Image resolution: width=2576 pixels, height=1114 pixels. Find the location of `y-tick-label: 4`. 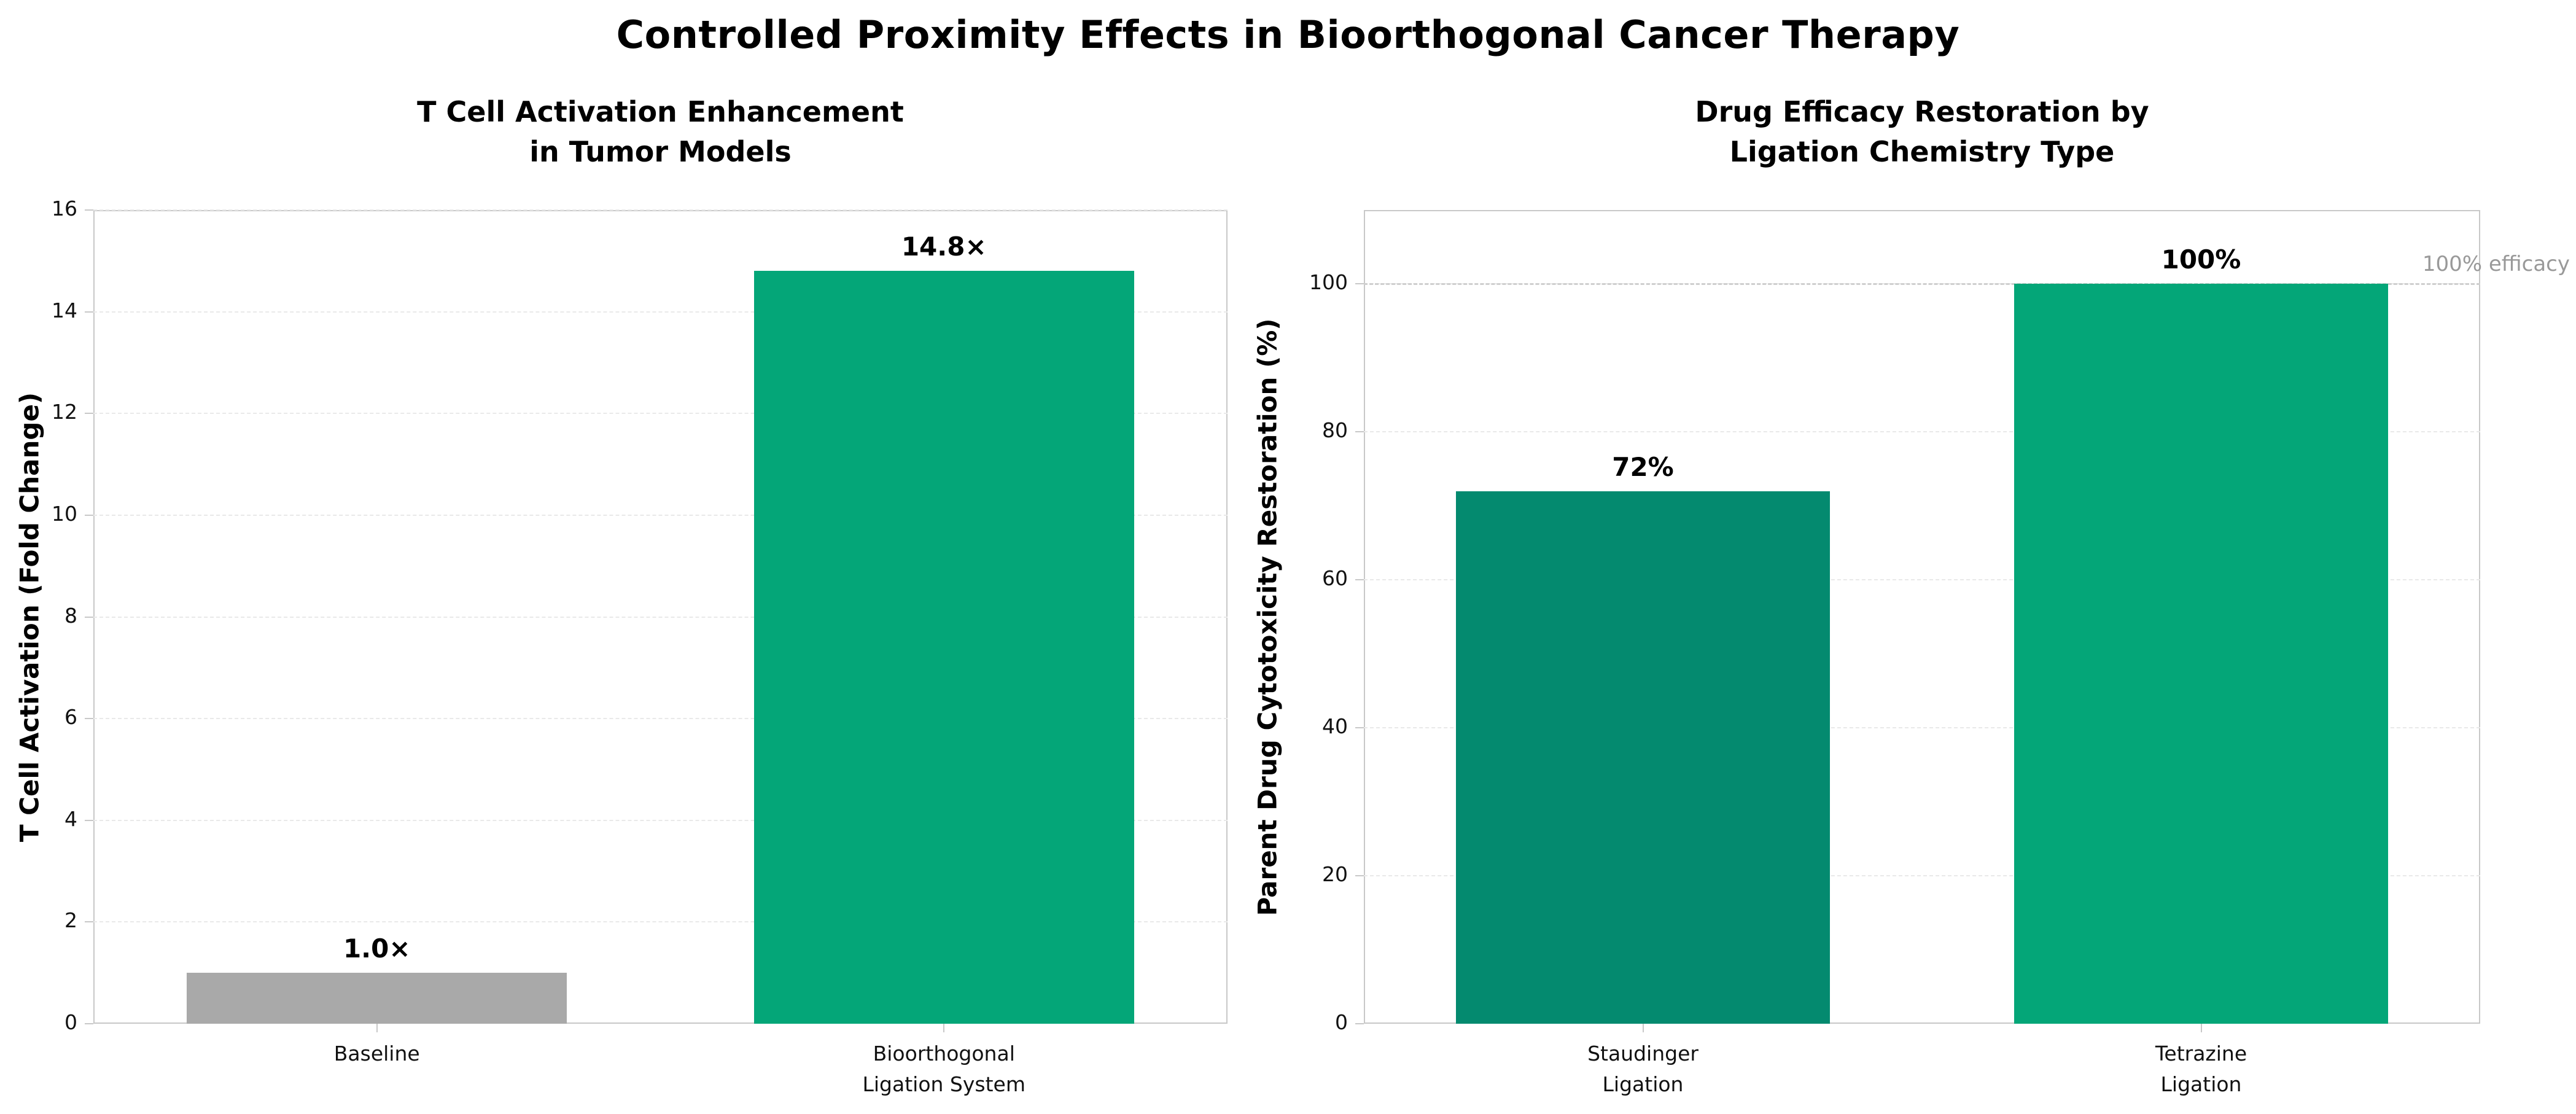

y-tick-label: 4 is located at coordinates (70, 818).